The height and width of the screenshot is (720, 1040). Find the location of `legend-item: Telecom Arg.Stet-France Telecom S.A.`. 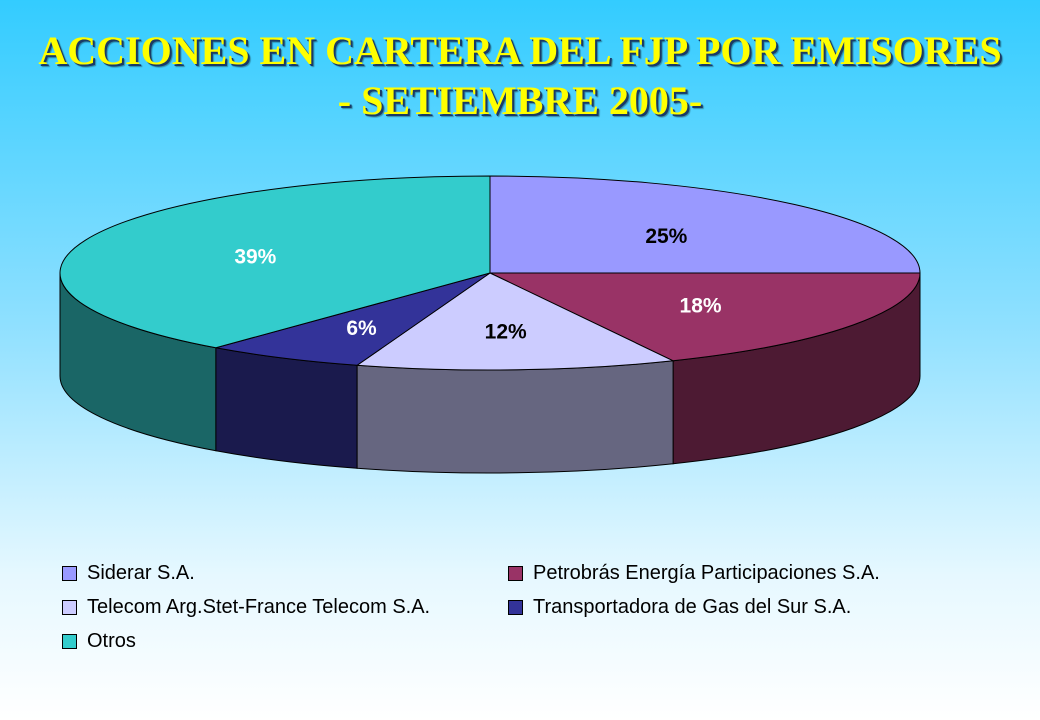

legend-item: Telecom Arg.Stet-France Telecom S.A. is located at coordinates (246, 607).